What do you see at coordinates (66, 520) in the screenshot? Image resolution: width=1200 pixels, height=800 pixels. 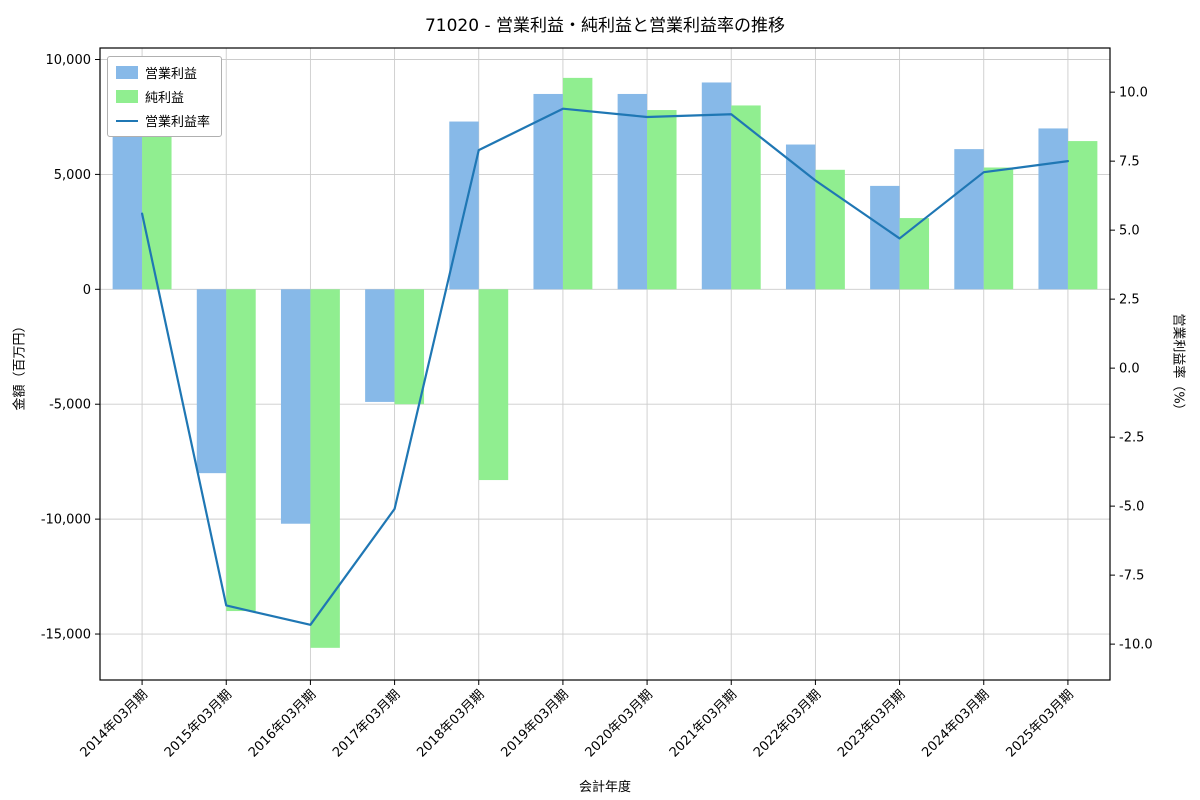 I see `left-tick-label: -10,000` at bounding box center [66, 520].